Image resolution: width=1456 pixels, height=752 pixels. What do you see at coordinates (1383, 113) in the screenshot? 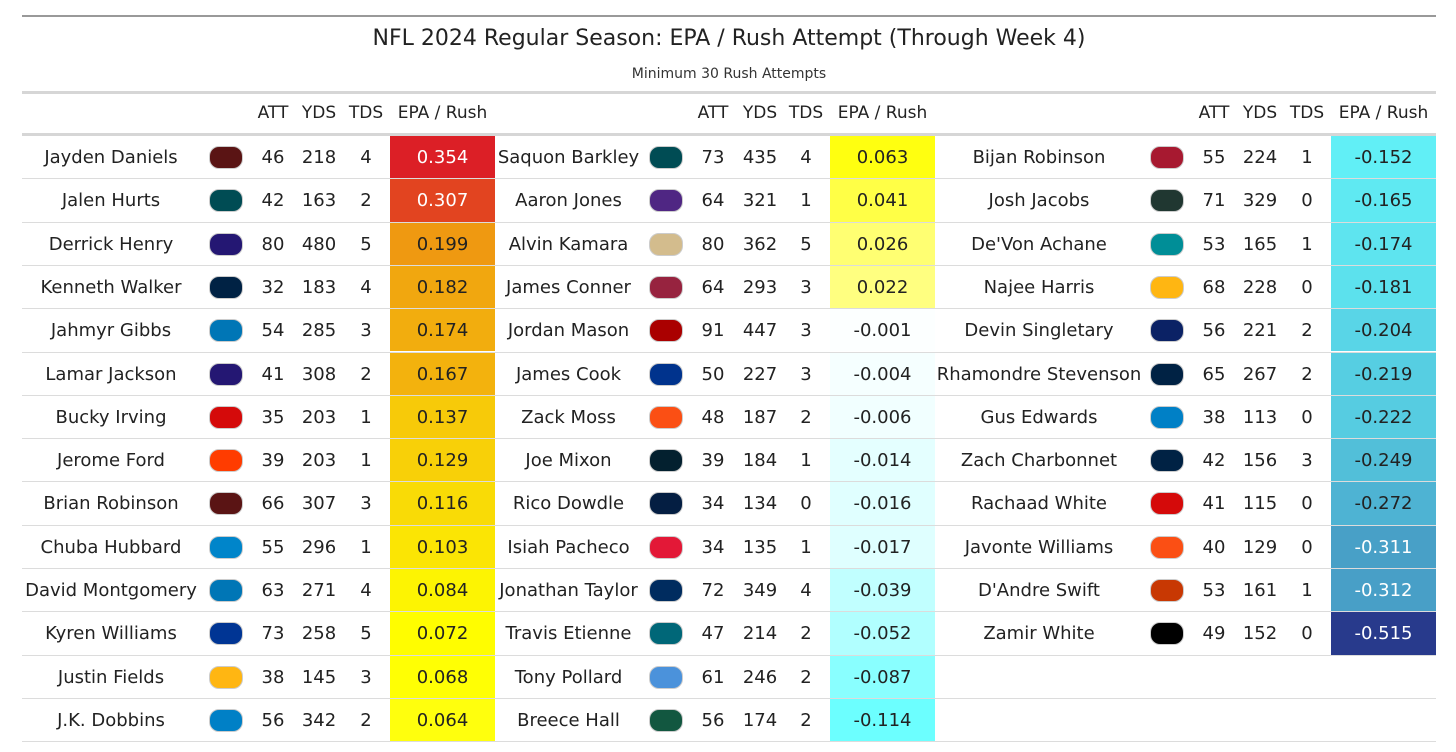
I see `column-header-epa: EPA / Rush` at bounding box center [1383, 113].